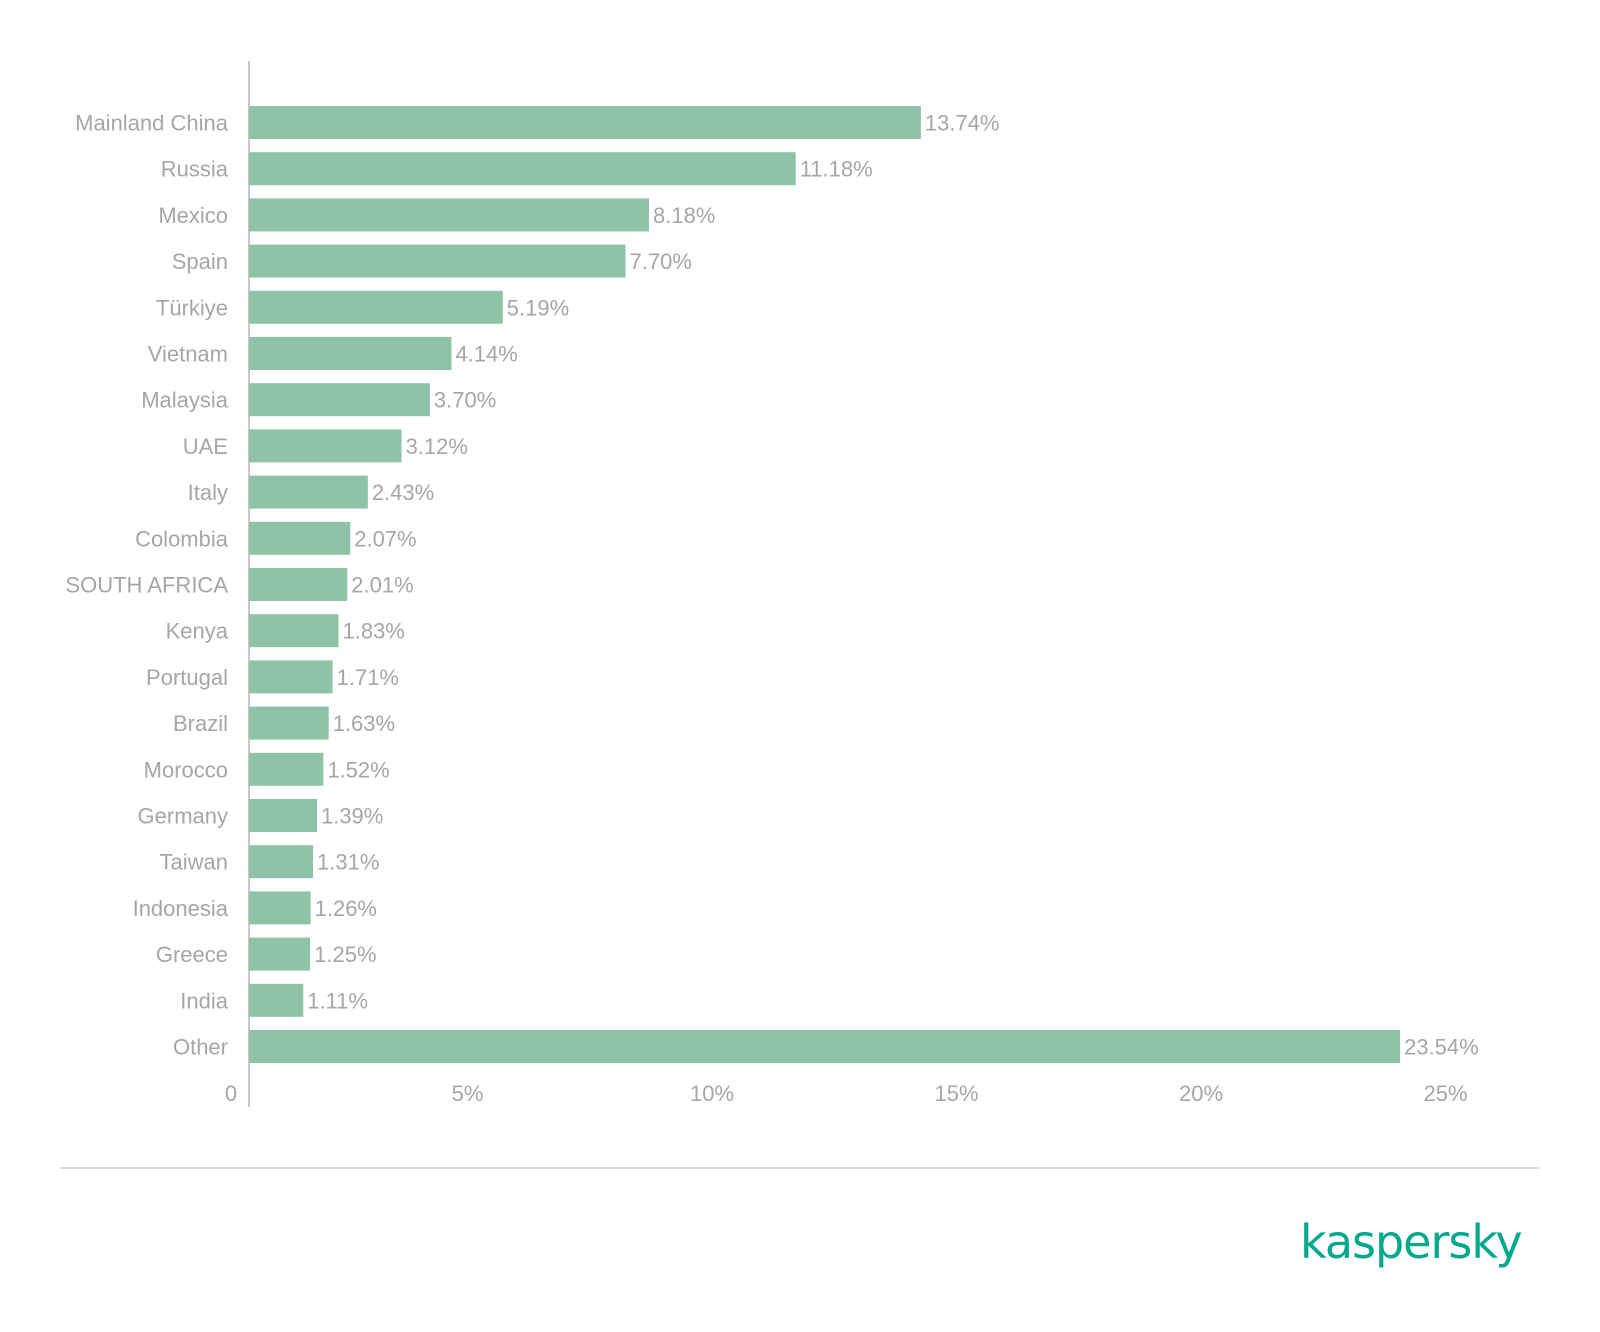 The height and width of the screenshot is (1332, 1600). Describe the element at coordinates (364, 723) in the screenshot. I see `value-label: 1.63%` at that location.